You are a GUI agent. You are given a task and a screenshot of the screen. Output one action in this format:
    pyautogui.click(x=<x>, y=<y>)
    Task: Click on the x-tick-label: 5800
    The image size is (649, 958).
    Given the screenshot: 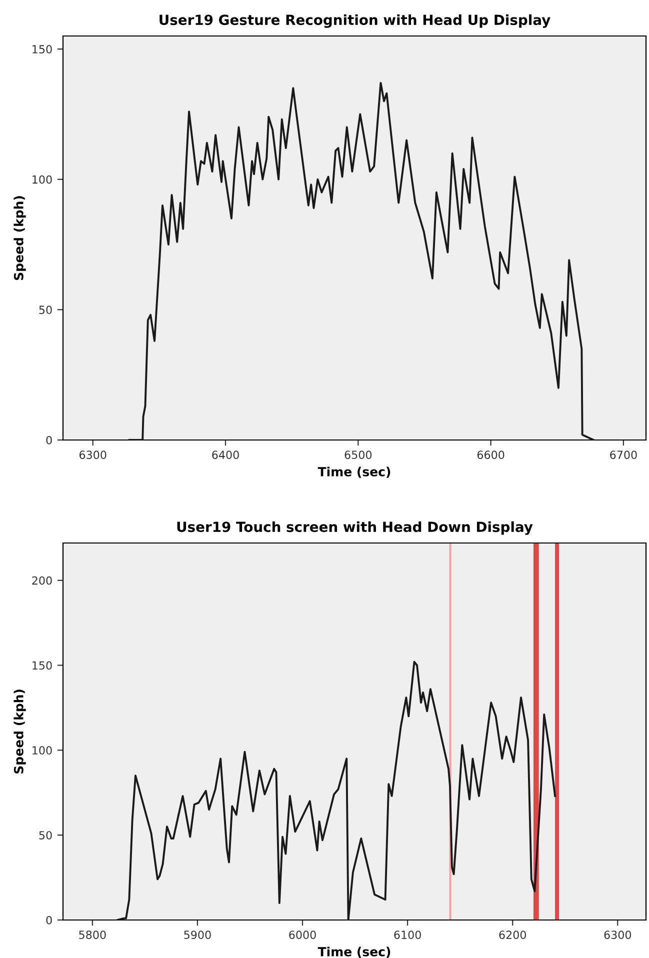 What is the action you would take?
    pyautogui.click(x=92, y=935)
    